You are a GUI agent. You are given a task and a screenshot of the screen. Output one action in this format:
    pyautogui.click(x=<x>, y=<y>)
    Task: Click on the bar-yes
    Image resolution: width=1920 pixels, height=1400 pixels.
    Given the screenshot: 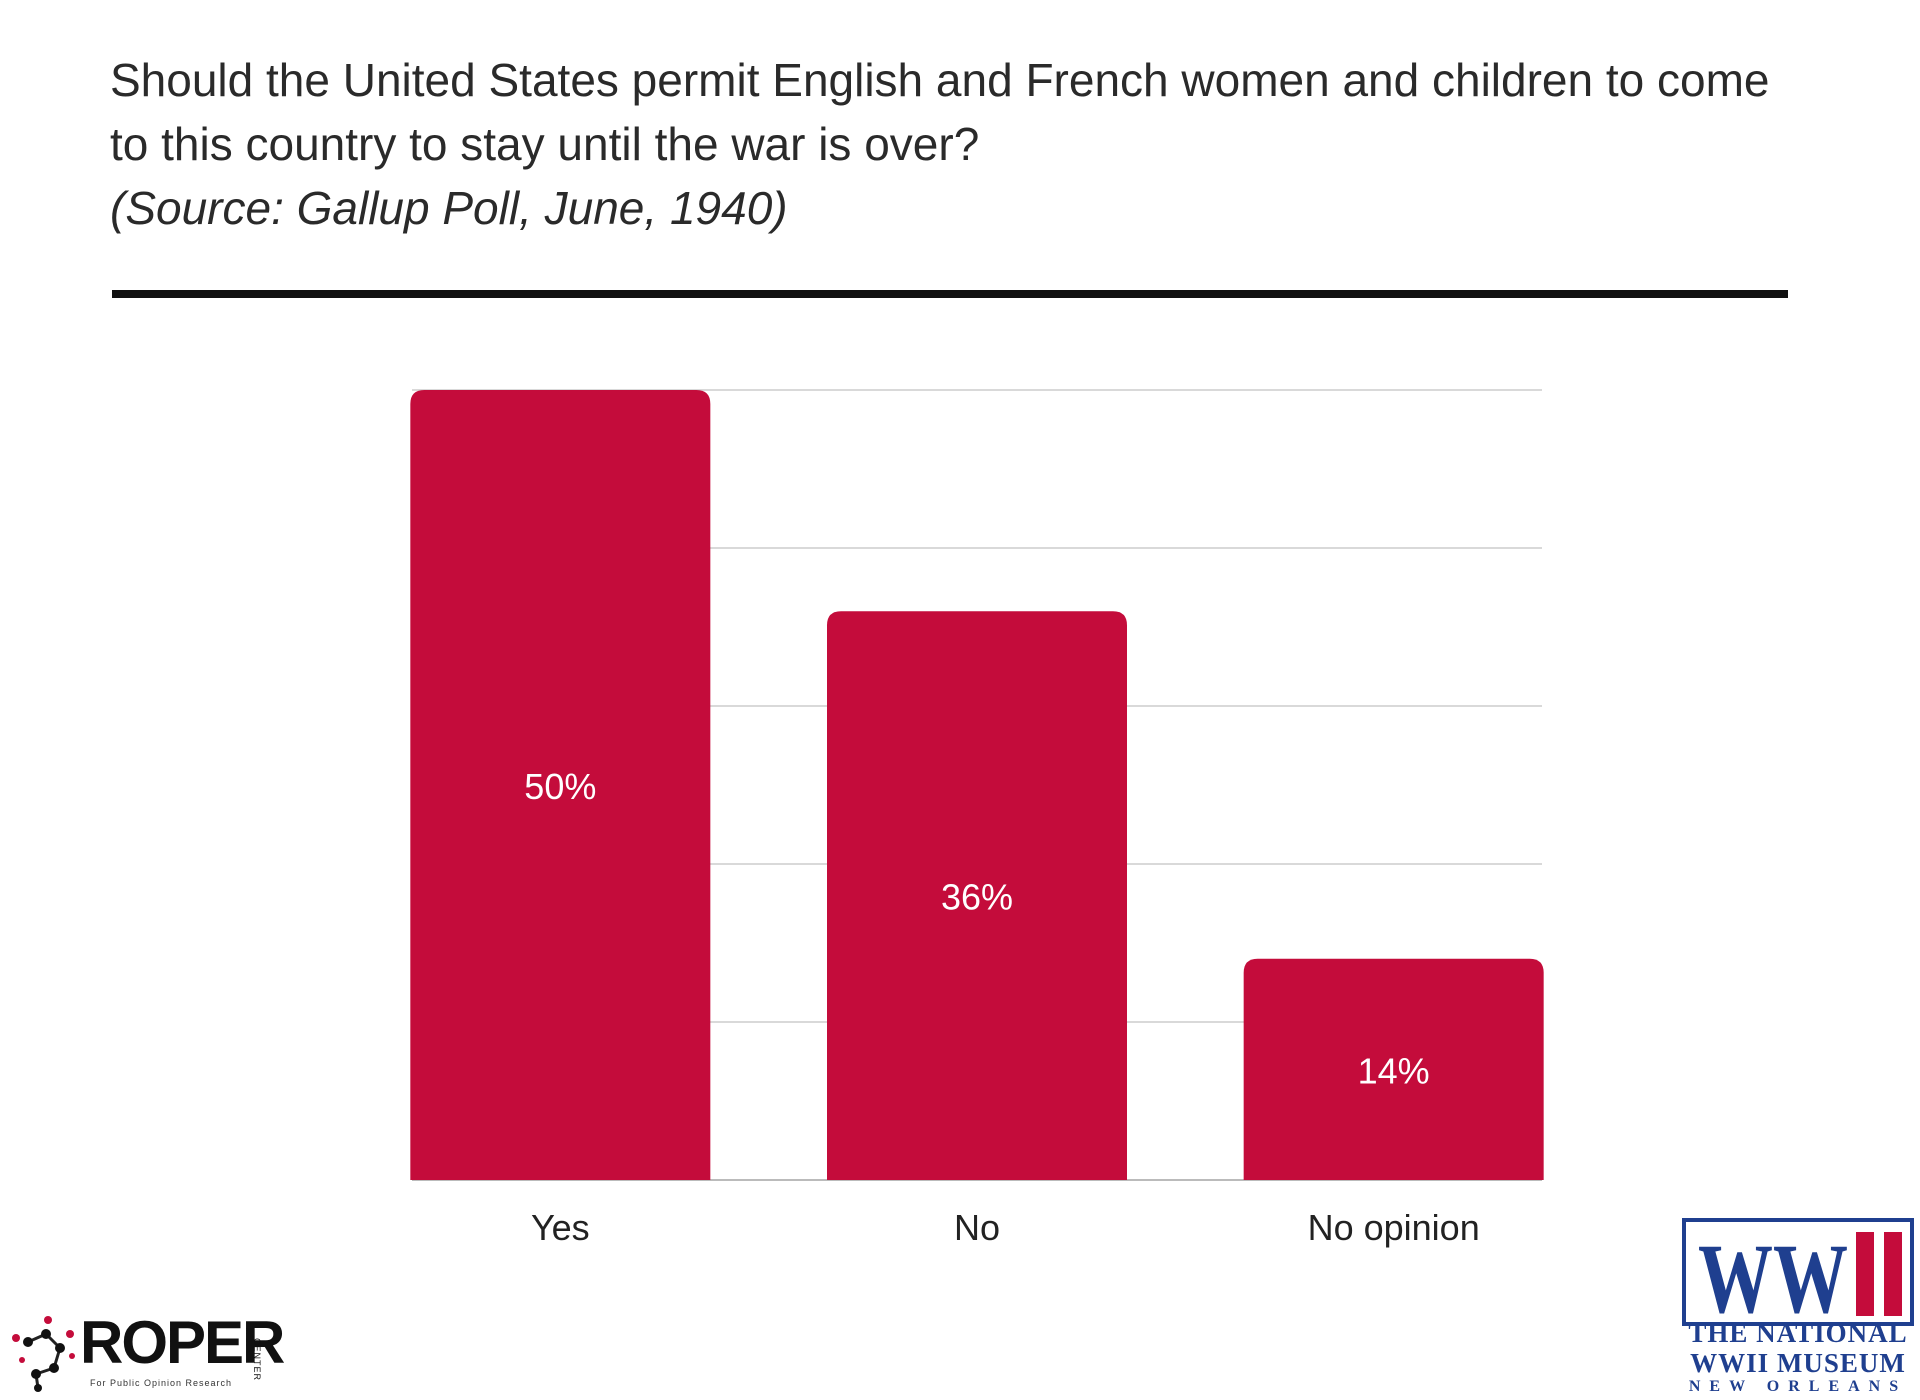 What is the action you would take?
    pyautogui.click(x=560, y=785)
    